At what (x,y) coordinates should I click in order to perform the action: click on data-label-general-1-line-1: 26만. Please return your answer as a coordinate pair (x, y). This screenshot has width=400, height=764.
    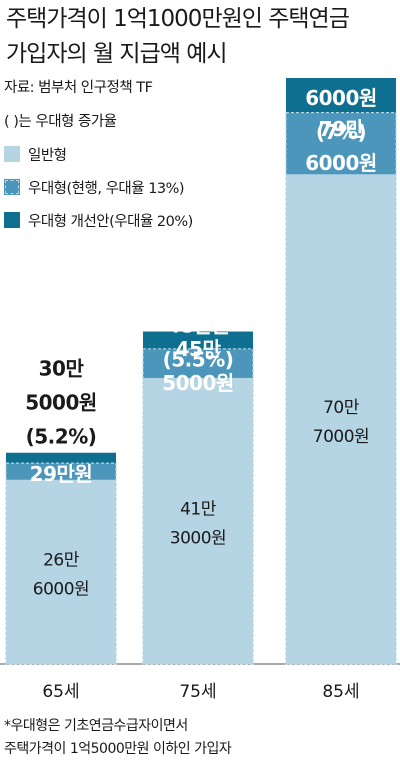
    Looking at the image, I should click on (61, 560).